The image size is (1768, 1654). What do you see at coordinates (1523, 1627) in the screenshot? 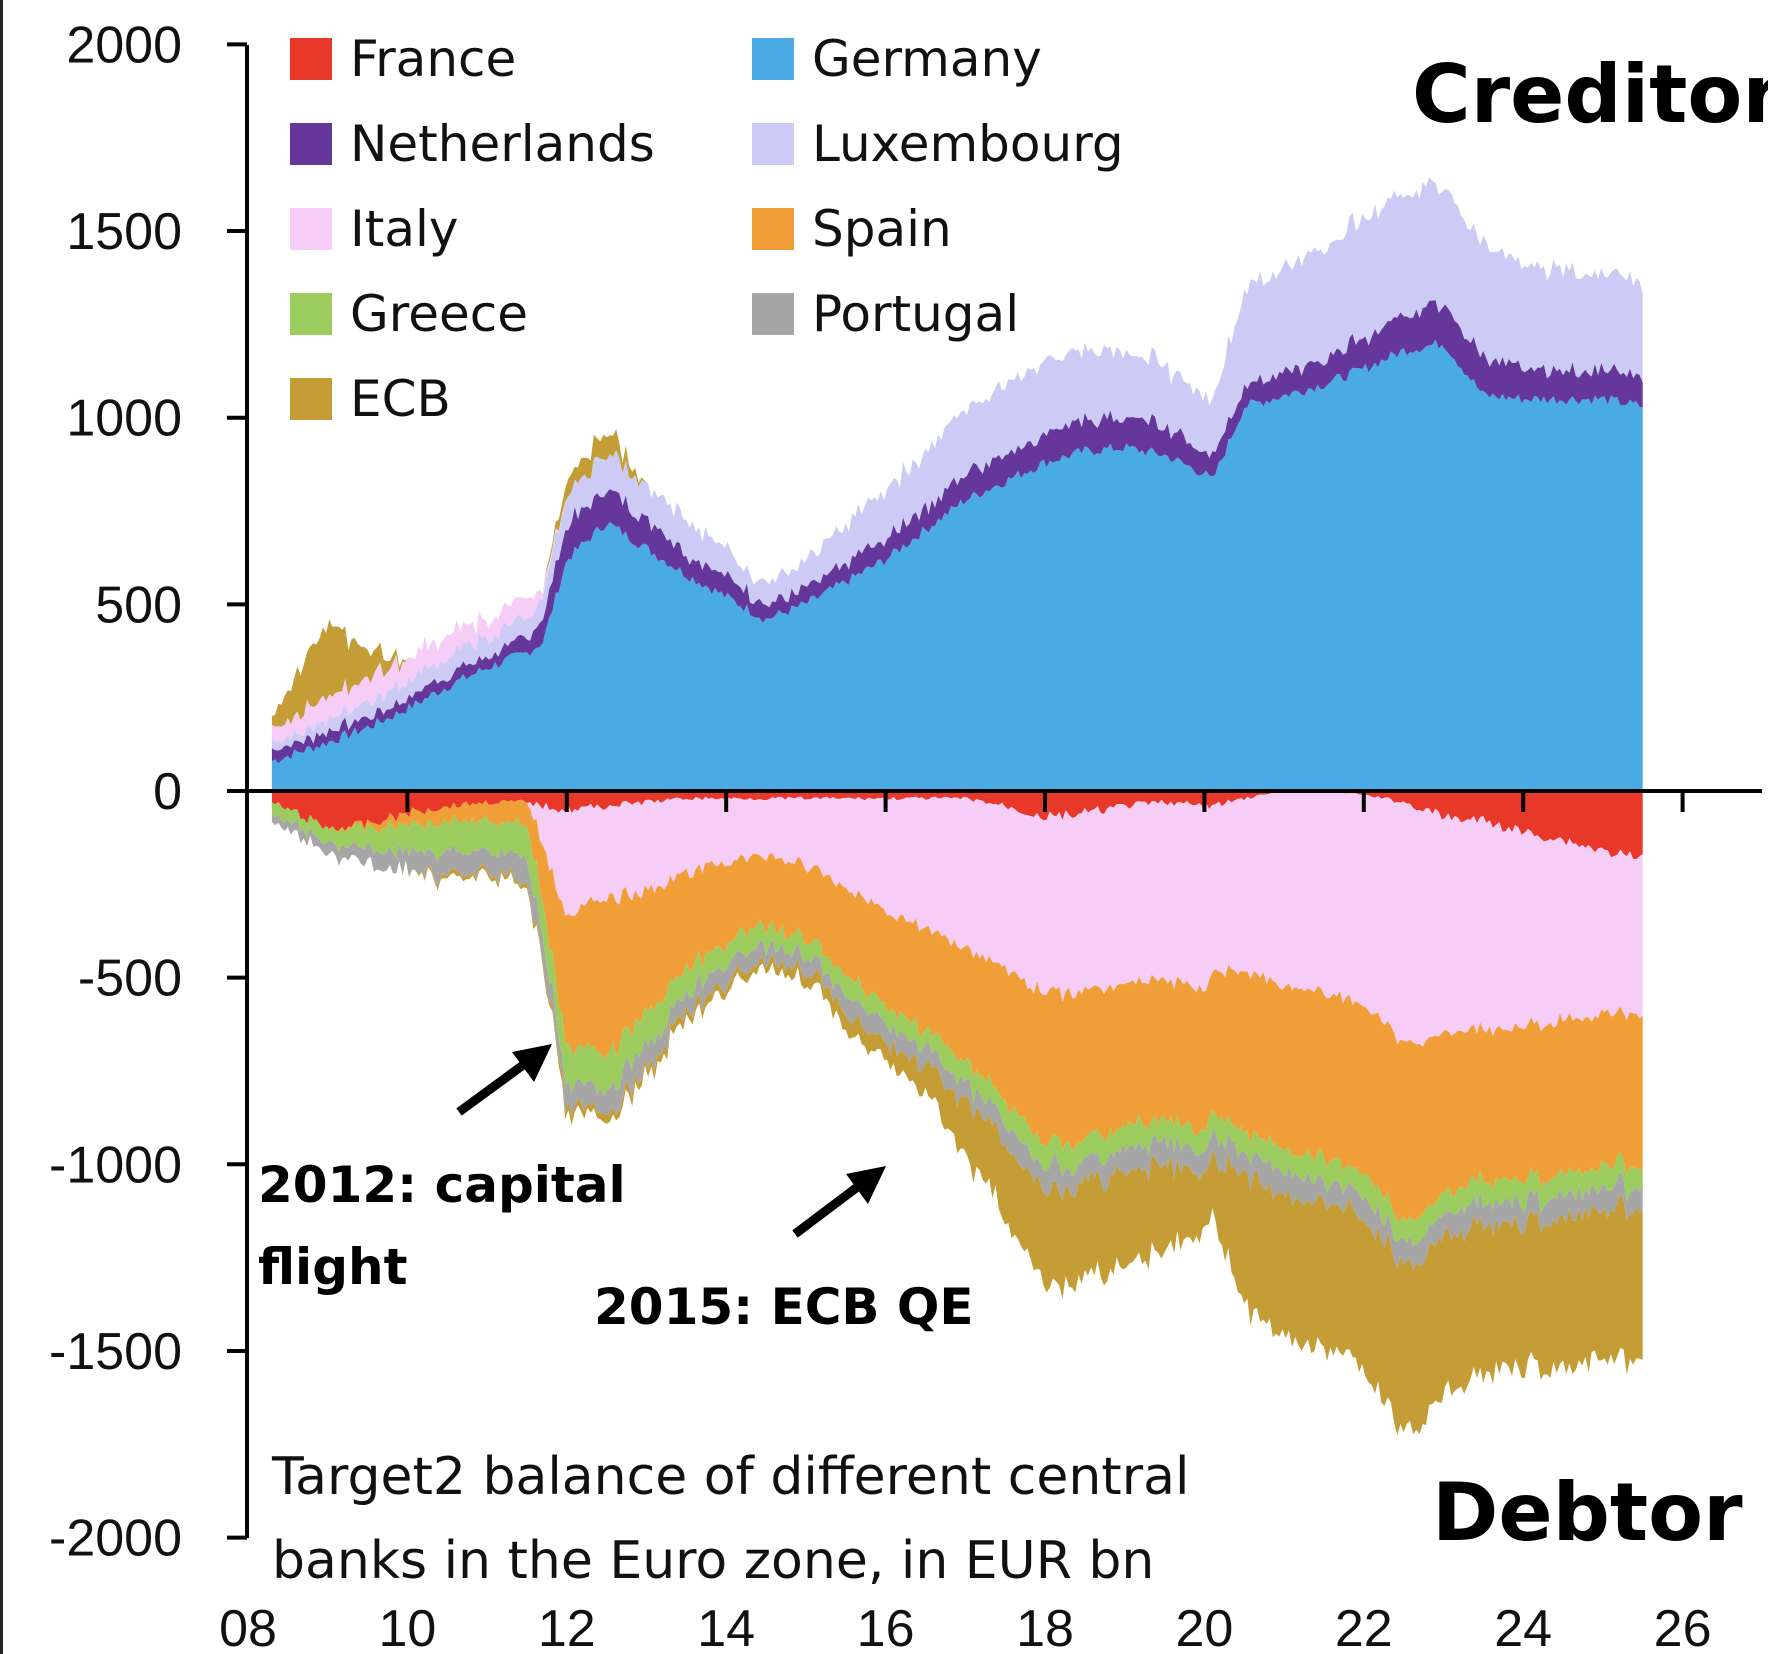
I see `x-tick-label: 24` at bounding box center [1523, 1627].